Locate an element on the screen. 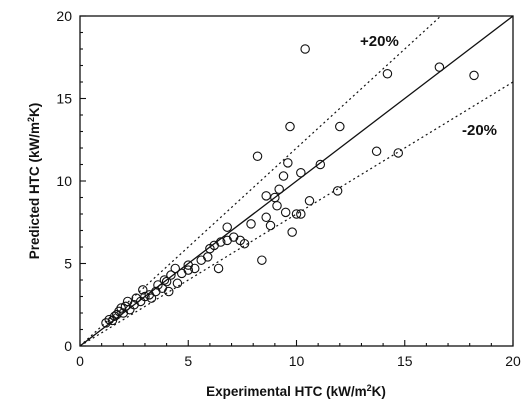 Image resolution: width=529 pixels, height=406 pixels. y-tick-label: 20 is located at coordinates (64, 16).